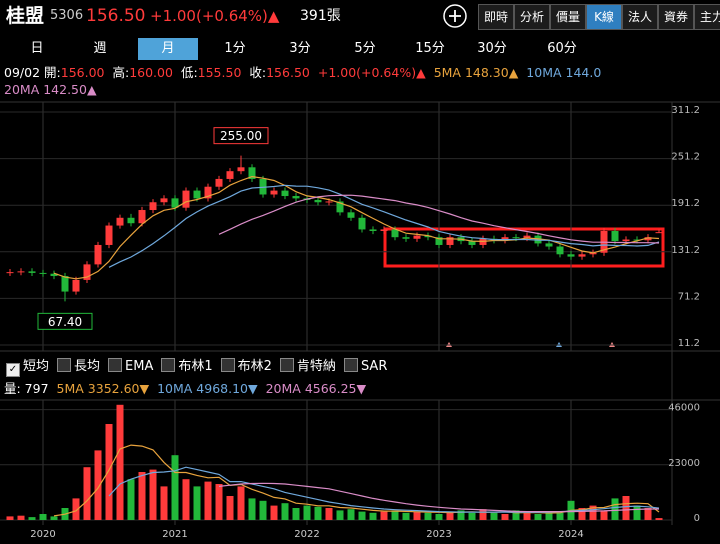 Image resolution: width=720 pixels, height=544 pixels. I want to click on period-tab: 日, so click(37, 48).